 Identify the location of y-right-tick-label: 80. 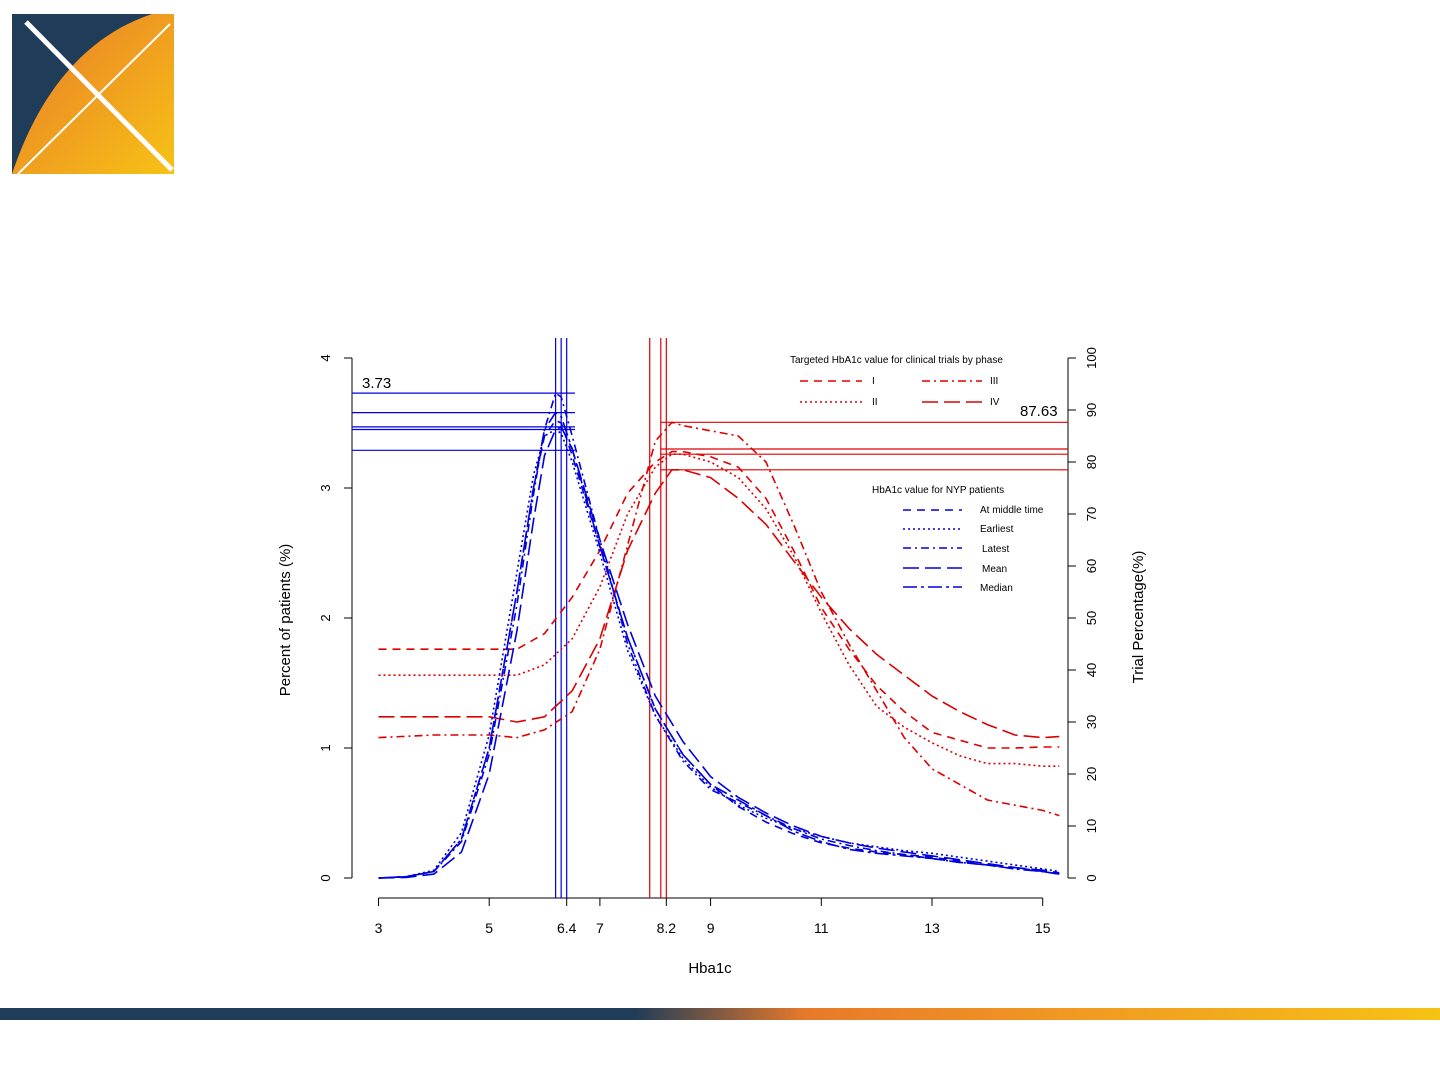
(1091, 462).